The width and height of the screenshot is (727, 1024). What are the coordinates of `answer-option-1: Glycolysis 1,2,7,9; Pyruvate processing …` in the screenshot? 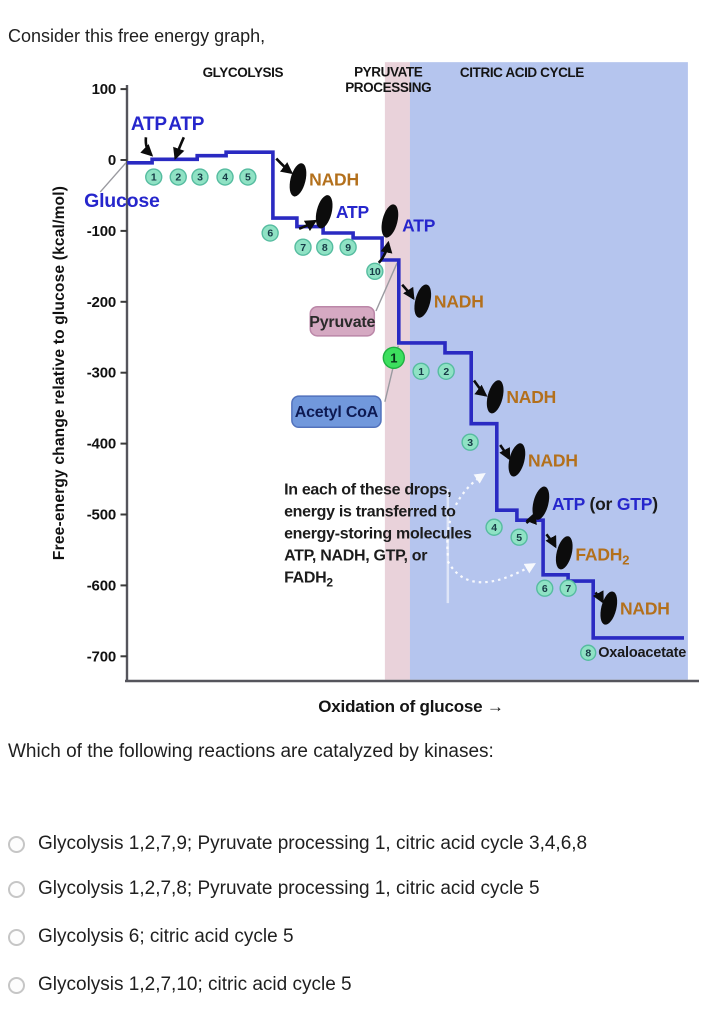 It's located at (297, 844).